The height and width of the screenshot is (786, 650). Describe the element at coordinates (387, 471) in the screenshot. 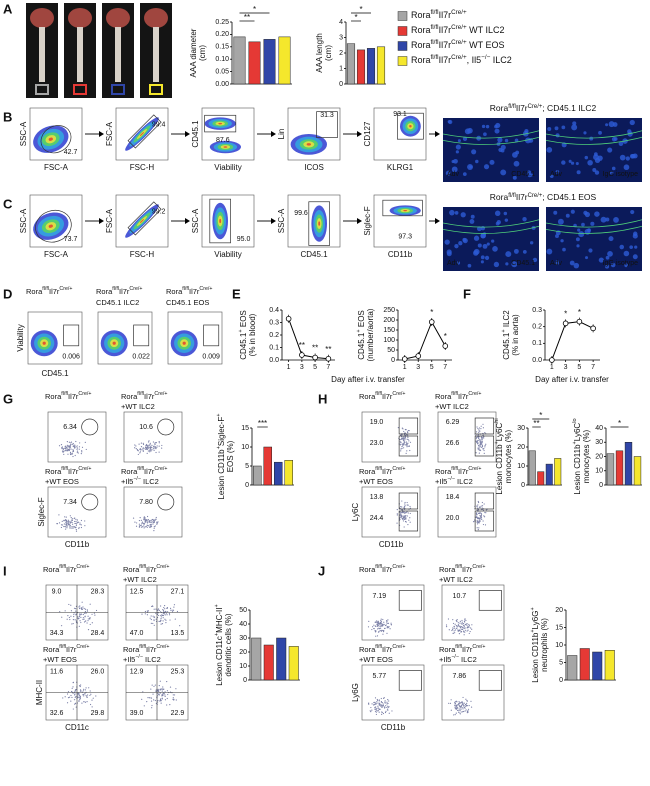

I see `label-part: Il7r` at that location.